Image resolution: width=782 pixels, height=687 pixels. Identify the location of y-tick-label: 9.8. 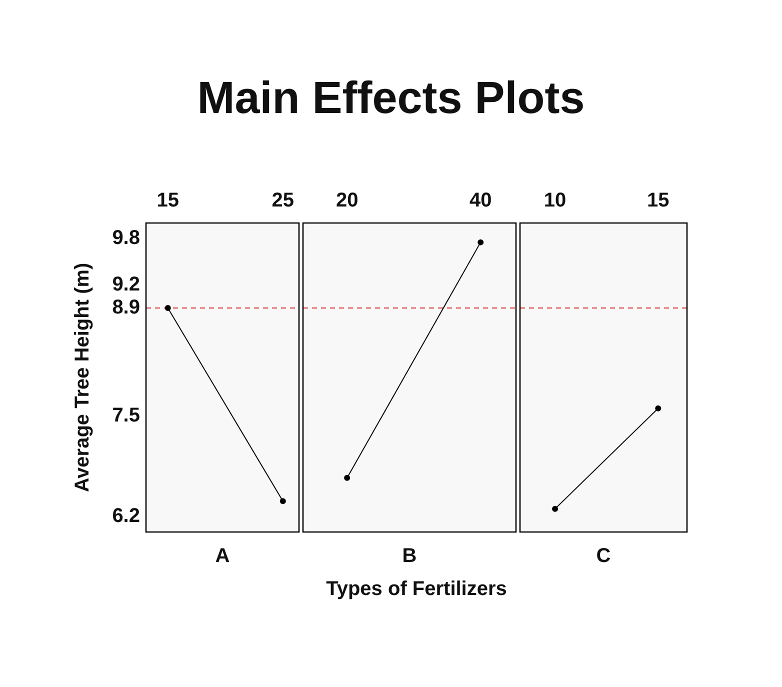
(126, 237).